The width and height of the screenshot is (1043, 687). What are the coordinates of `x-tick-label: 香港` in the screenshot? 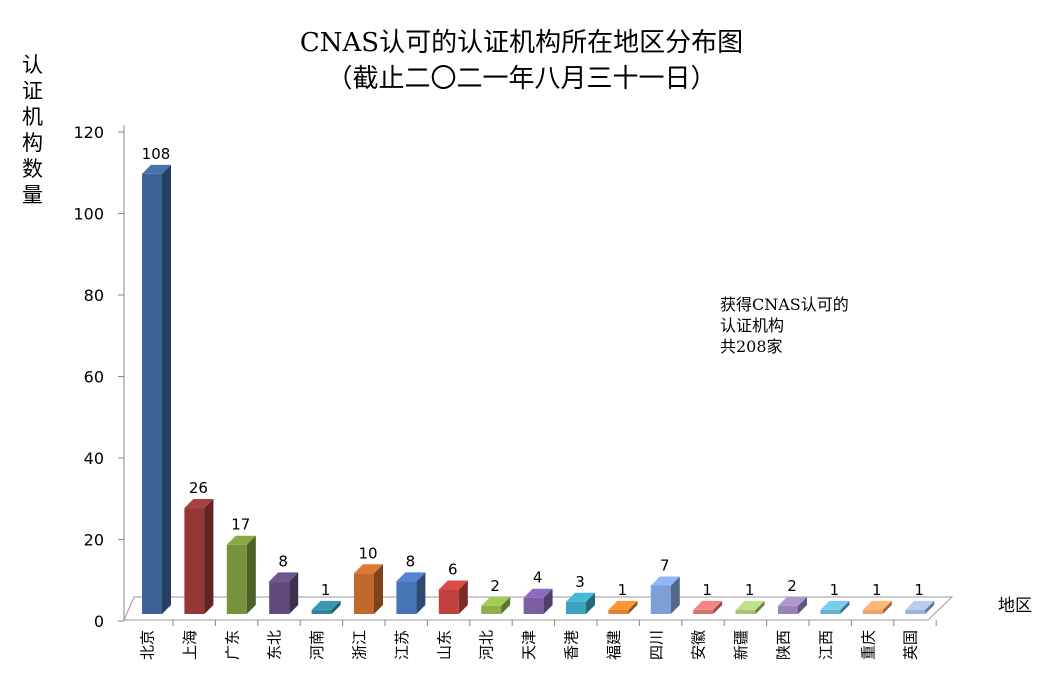 It's located at (572, 645).